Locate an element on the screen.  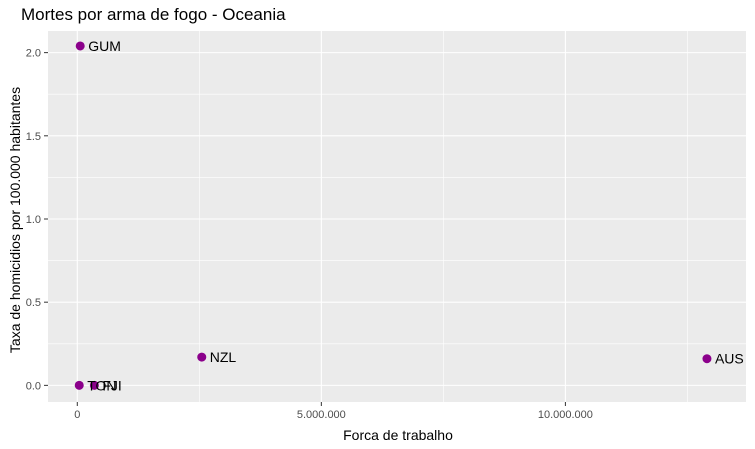
x-axis-ticks: 0 5.000.000 10.000.000 is located at coordinates (333, 411).